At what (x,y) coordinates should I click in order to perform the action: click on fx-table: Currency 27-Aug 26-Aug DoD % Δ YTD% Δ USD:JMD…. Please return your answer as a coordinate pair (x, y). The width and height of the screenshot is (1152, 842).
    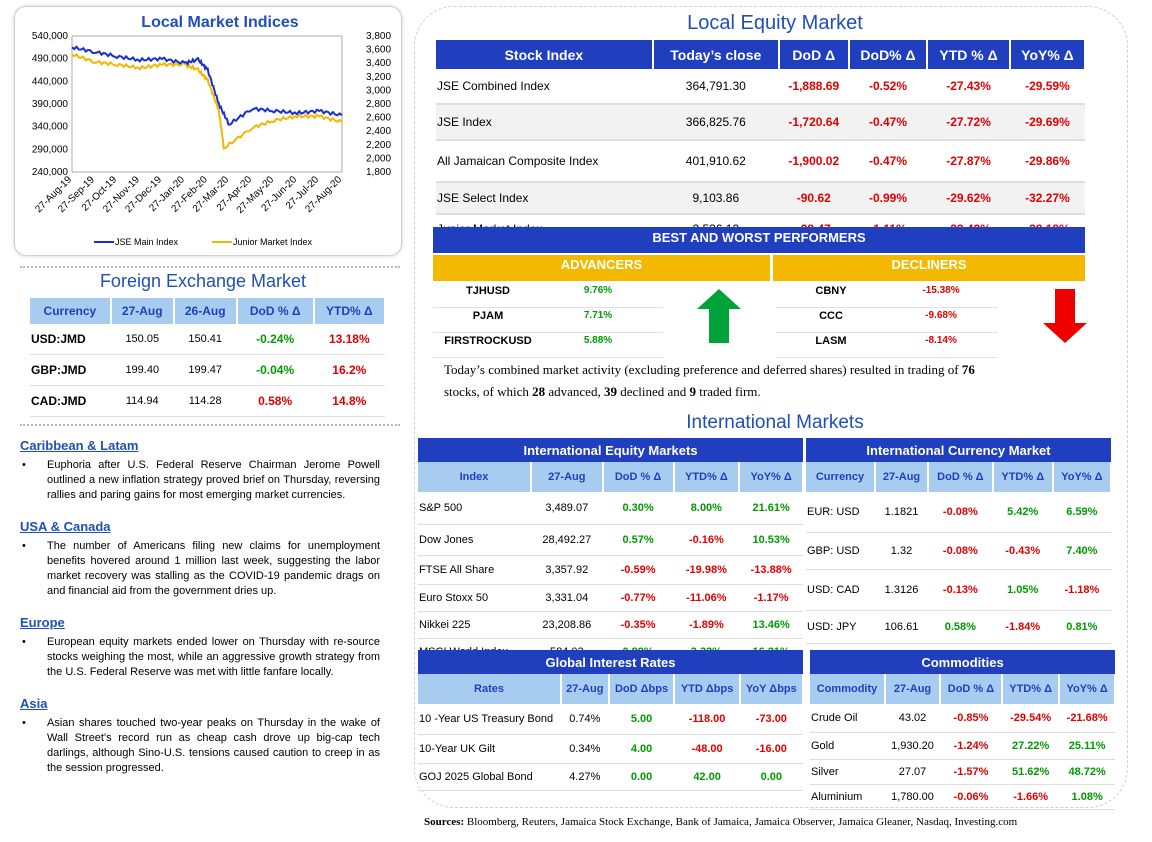
    Looking at the image, I should click on (208, 357).